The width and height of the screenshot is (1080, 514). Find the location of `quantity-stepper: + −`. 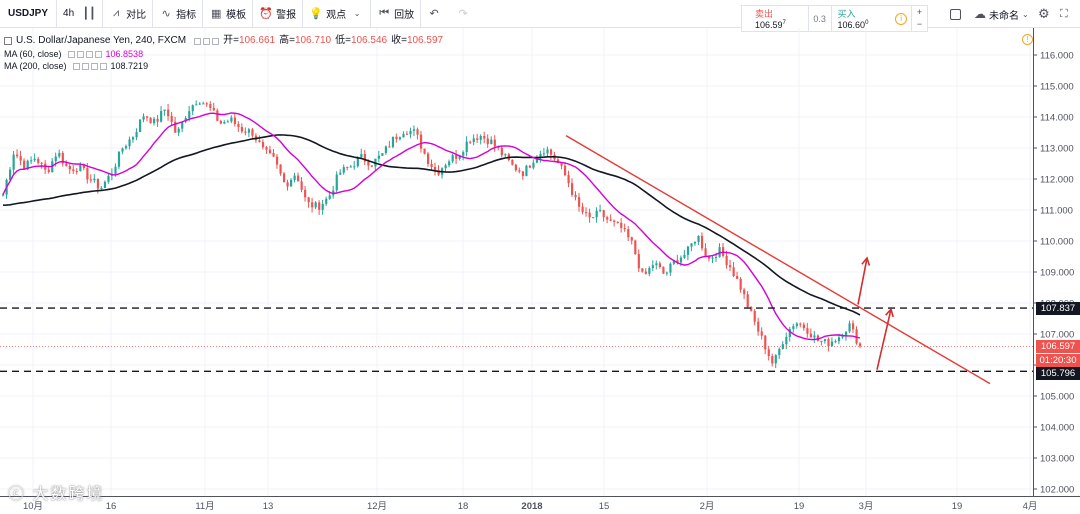

quantity-stepper: + − is located at coordinates (919, 18).